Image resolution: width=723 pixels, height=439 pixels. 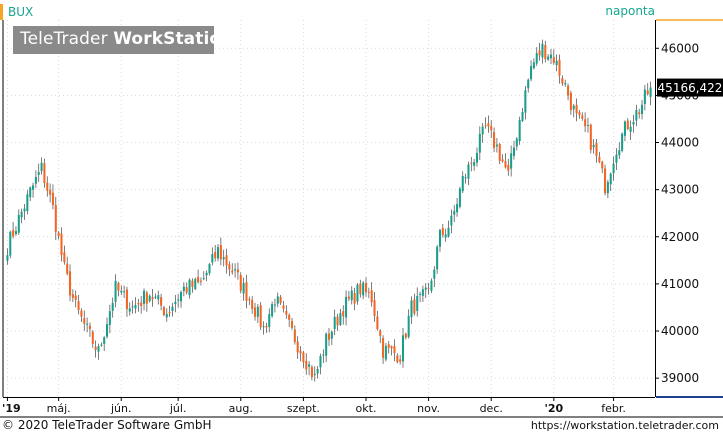 I want to click on watermark-box, so click(x=113, y=40).